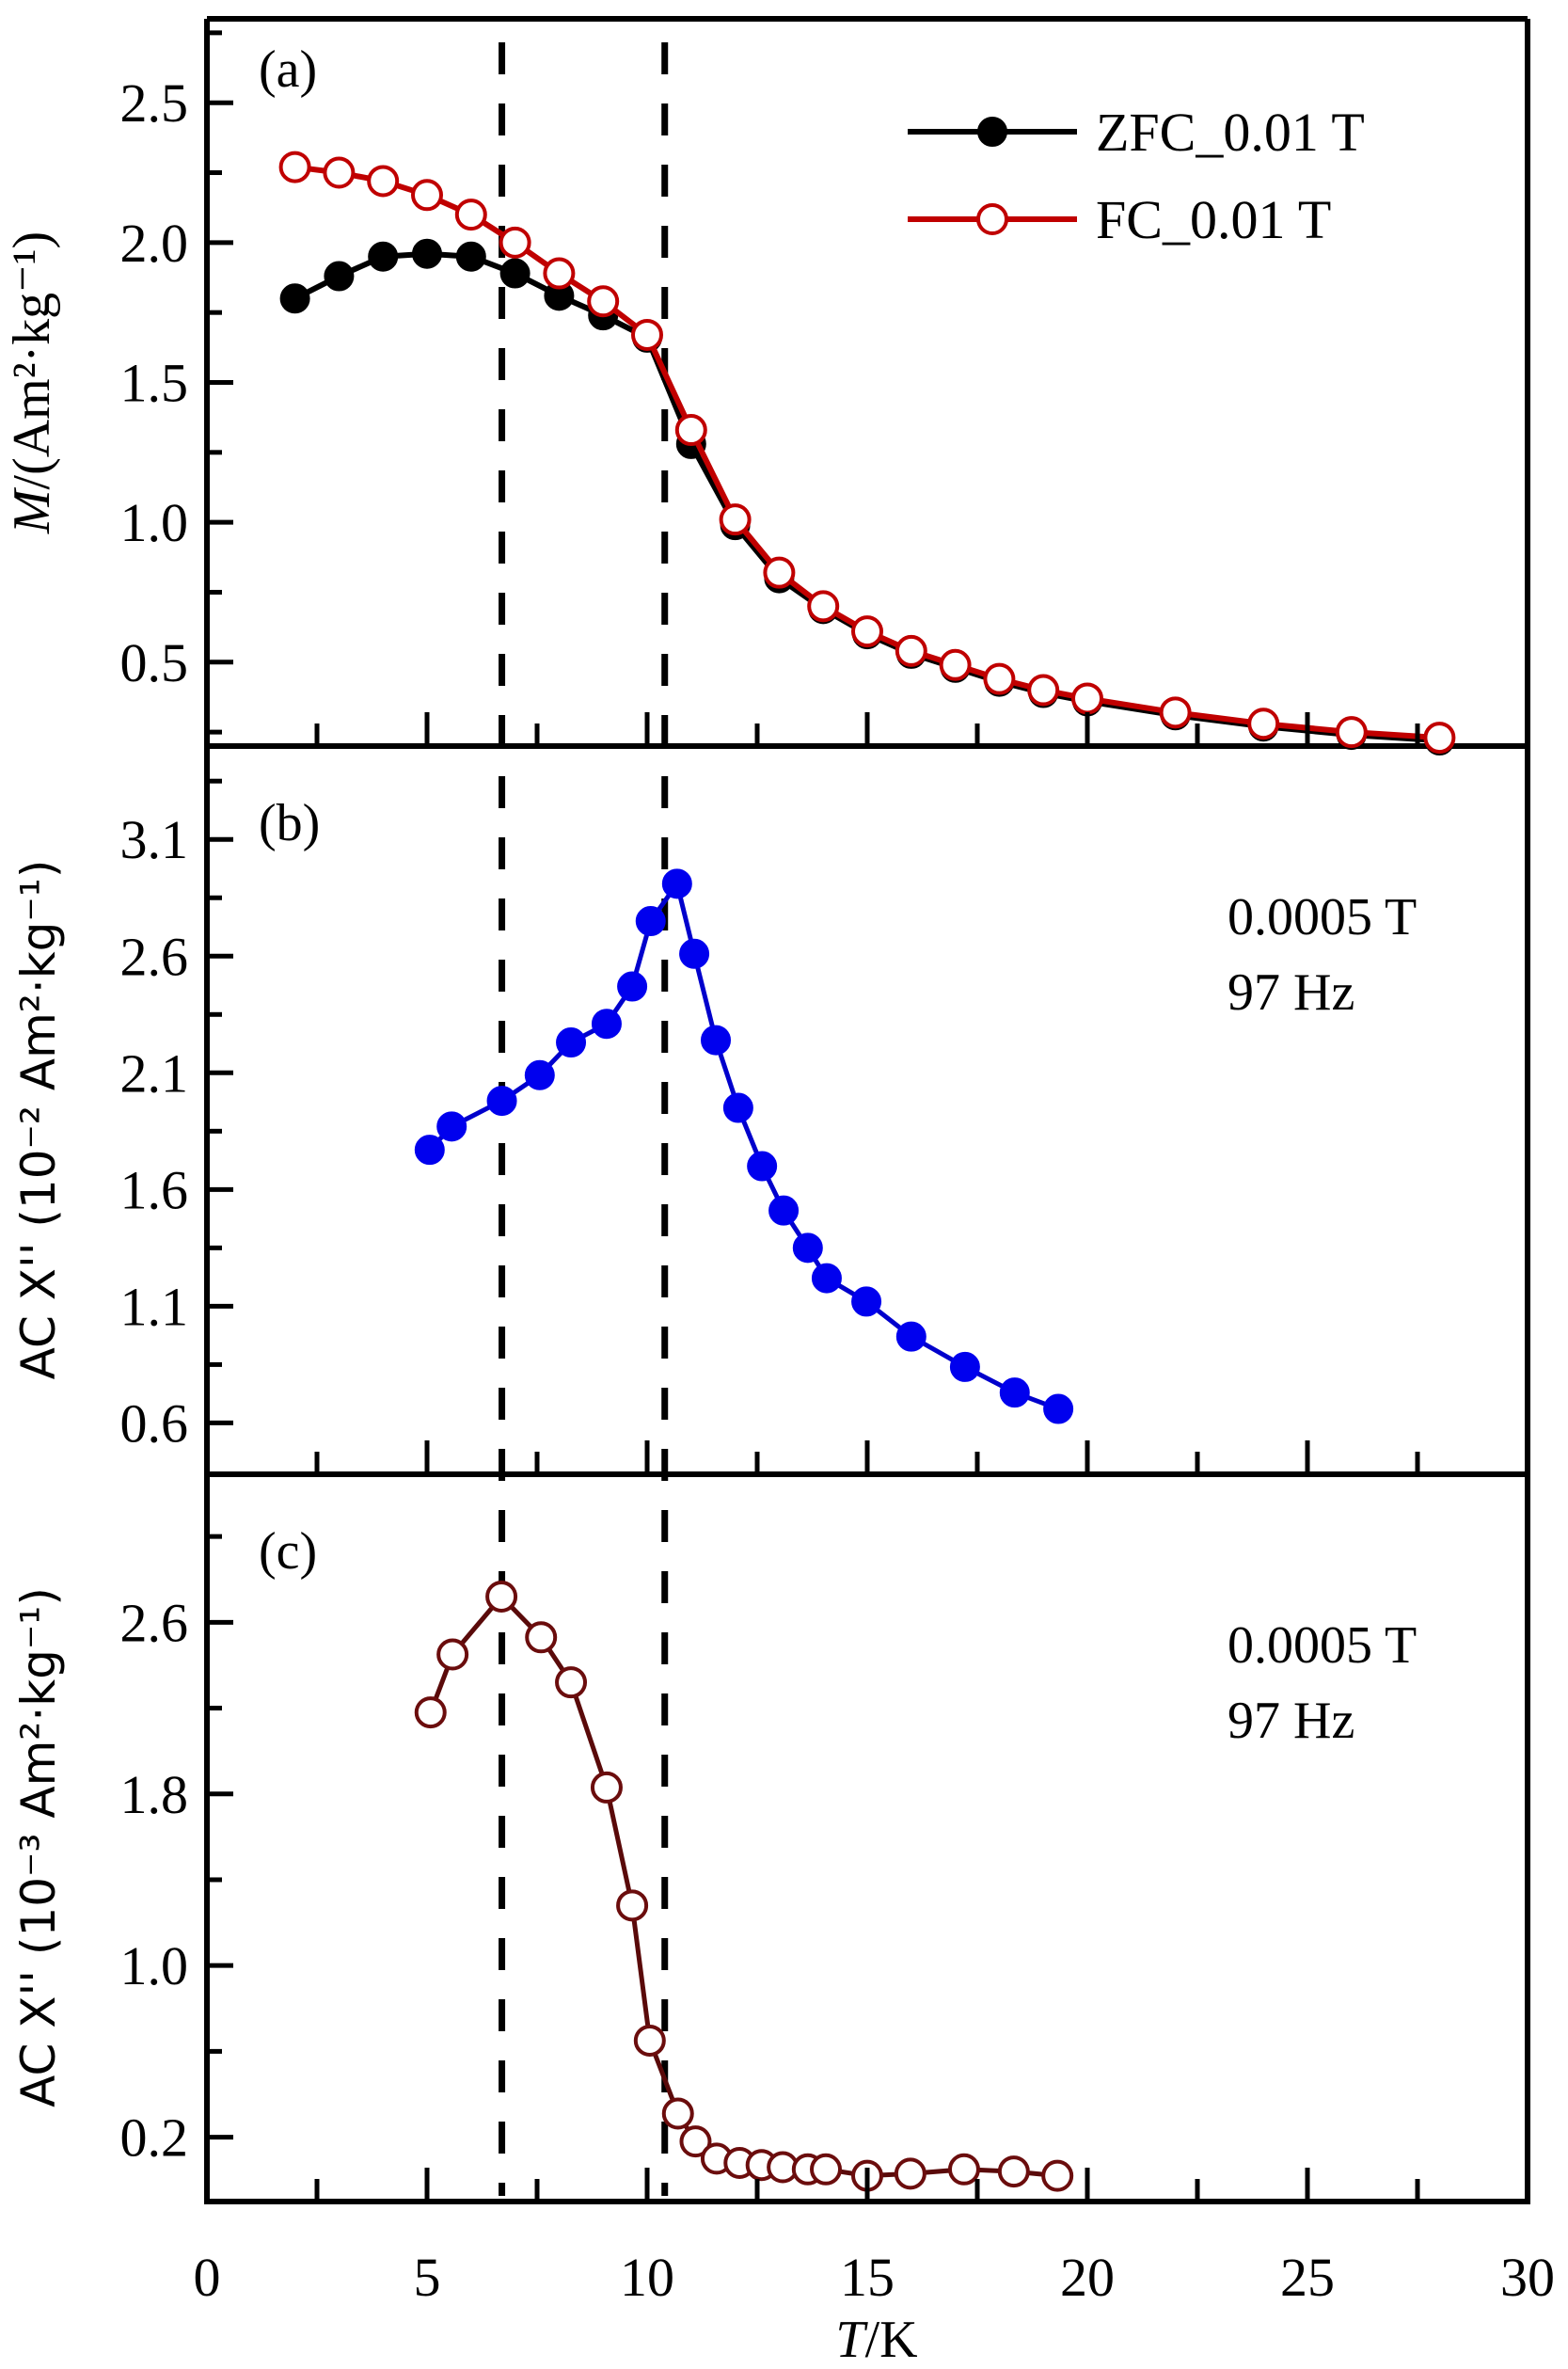 This screenshot has height=2369, width=1568. What do you see at coordinates (1322, 1645) in the screenshot?
I see `annotation-c-0: 0.0005 T` at bounding box center [1322, 1645].